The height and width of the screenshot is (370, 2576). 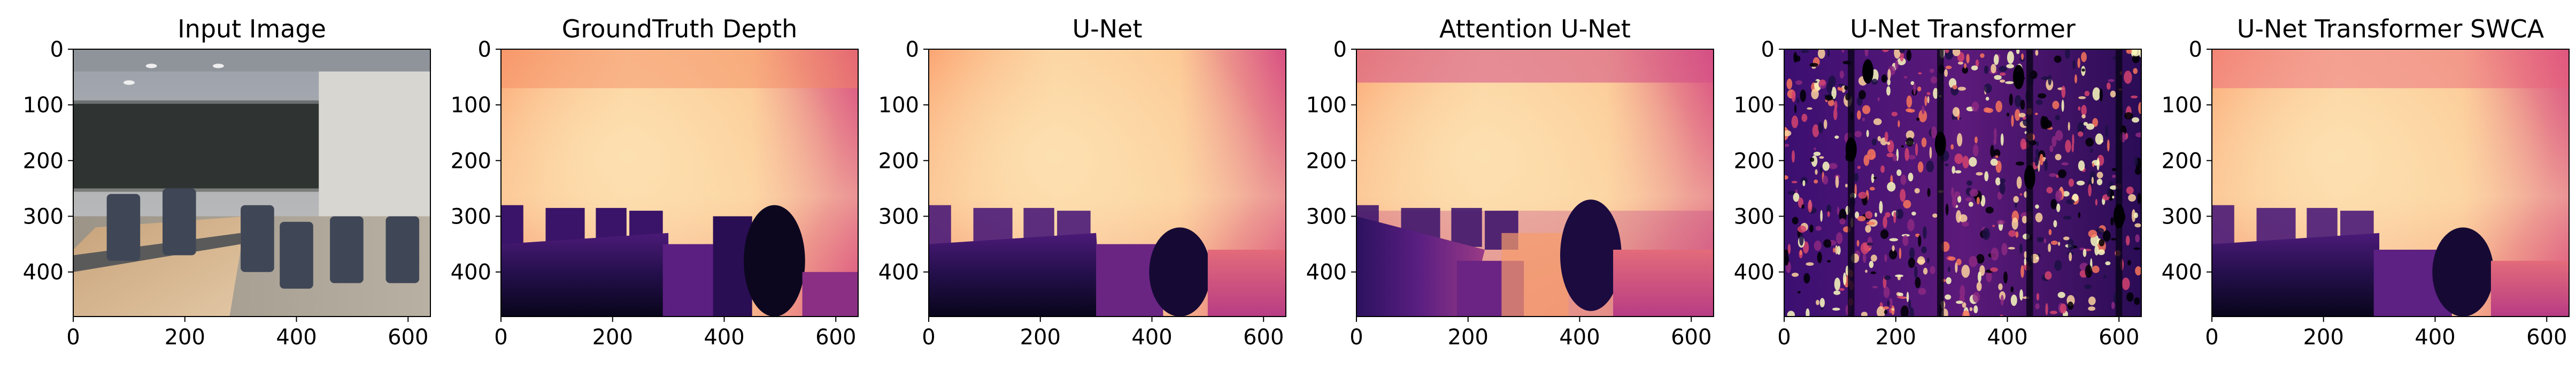 What do you see at coordinates (1963, 28) in the screenshot?
I see `panel-title: U-Net Transformer` at bounding box center [1963, 28].